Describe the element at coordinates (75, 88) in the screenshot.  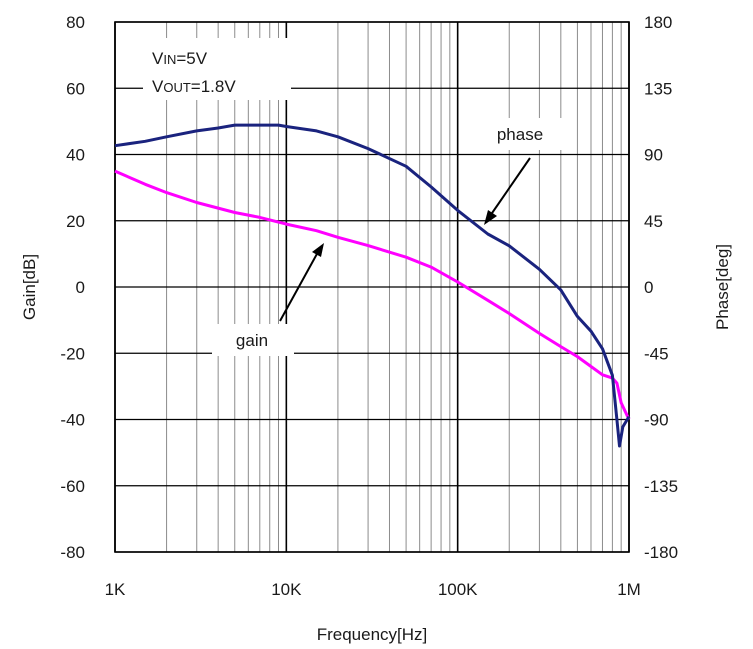
I see `y-left-tick-label: 60` at that location.